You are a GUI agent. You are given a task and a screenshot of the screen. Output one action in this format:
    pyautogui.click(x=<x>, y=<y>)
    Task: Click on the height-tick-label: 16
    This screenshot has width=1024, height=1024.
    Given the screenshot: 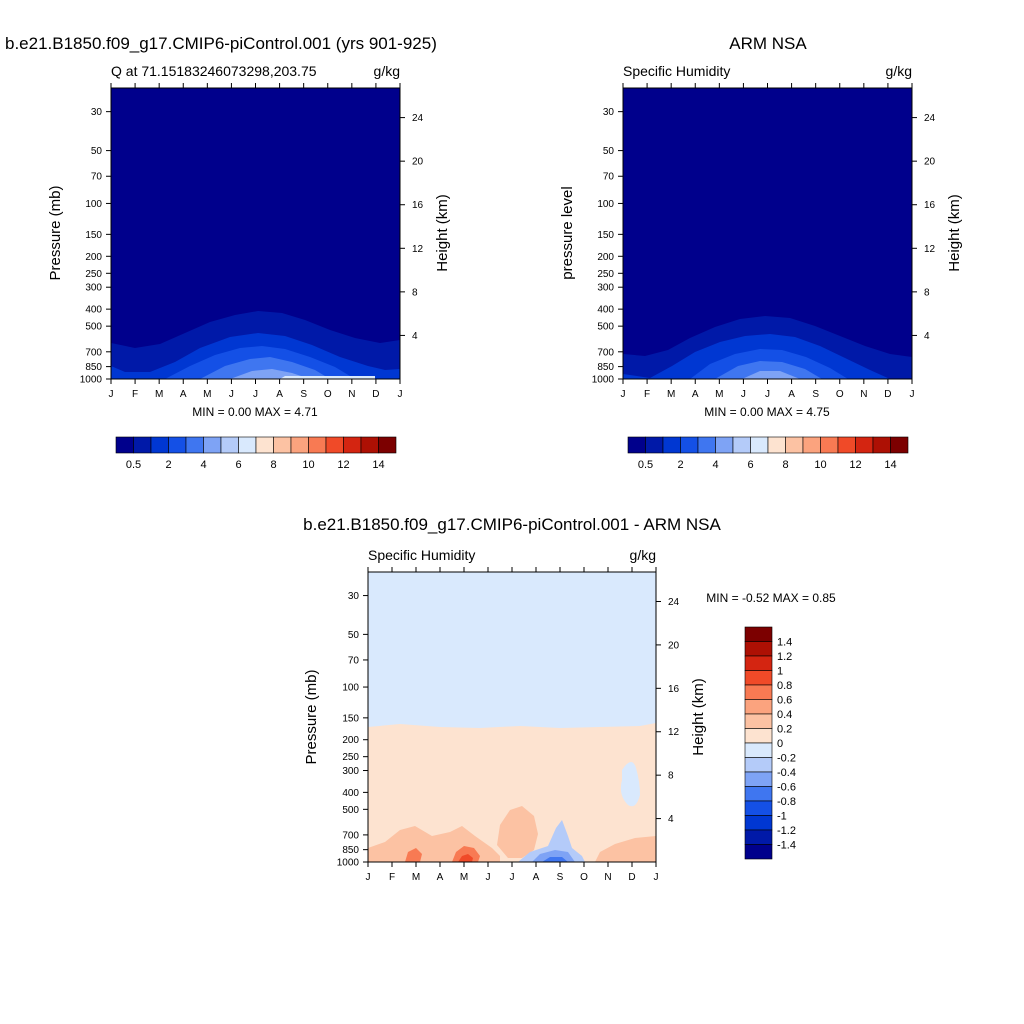 What is the action you would take?
    pyautogui.click(x=418, y=205)
    